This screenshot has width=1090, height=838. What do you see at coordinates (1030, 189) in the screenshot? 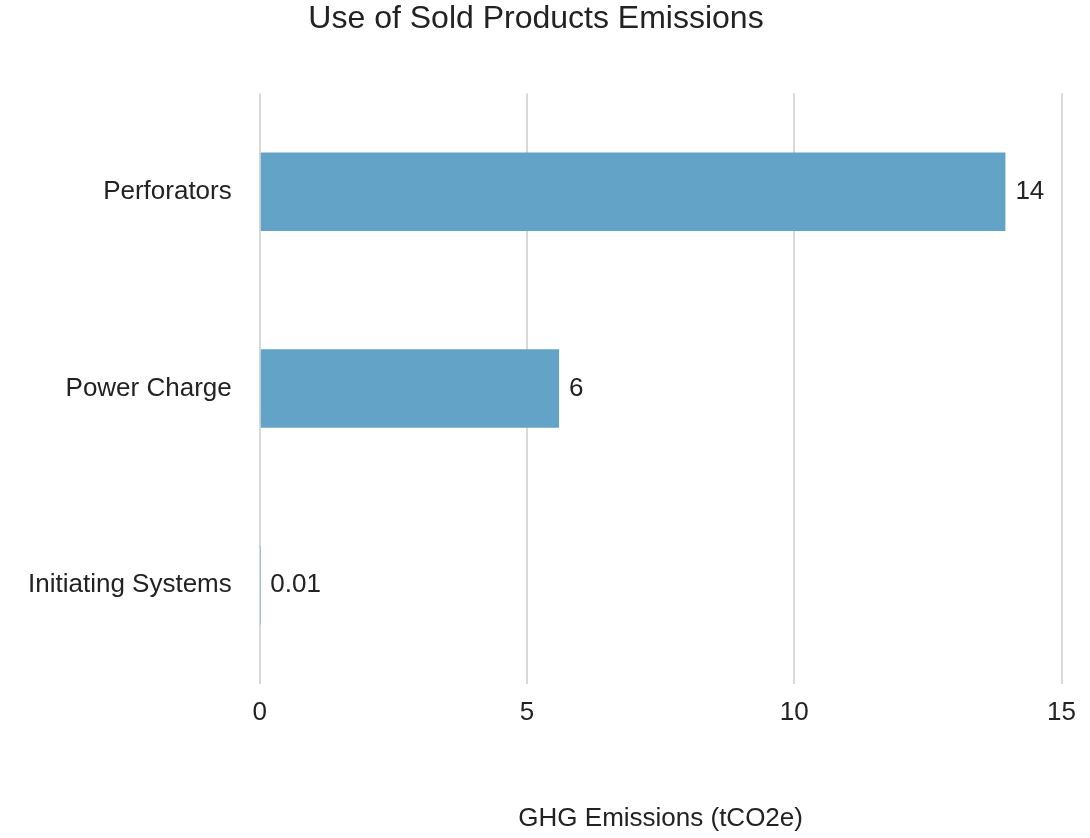
I see `data-label: 14` at bounding box center [1030, 189].